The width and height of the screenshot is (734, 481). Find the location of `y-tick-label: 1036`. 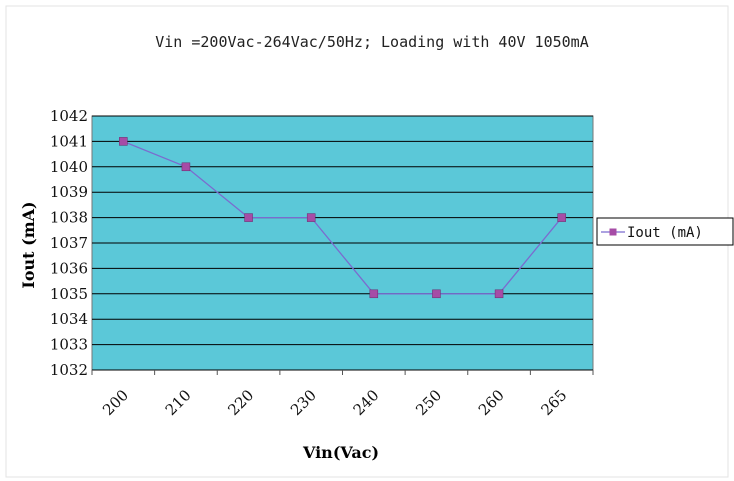

y-tick-label: 1036 is located at coordinates (69, 268).